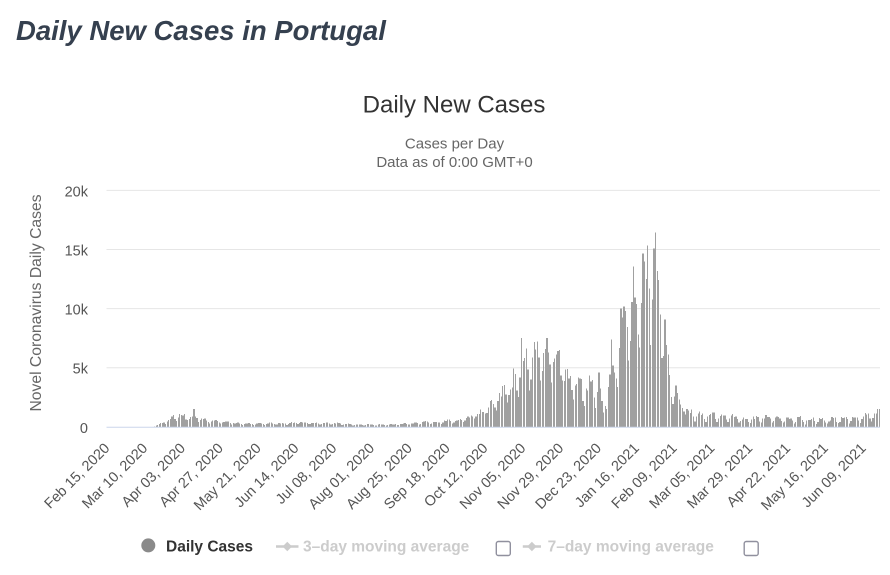  Describe the element at coordinates (455, 143) in the screenshot. I see `svg-text: Cases per Day` at that location.